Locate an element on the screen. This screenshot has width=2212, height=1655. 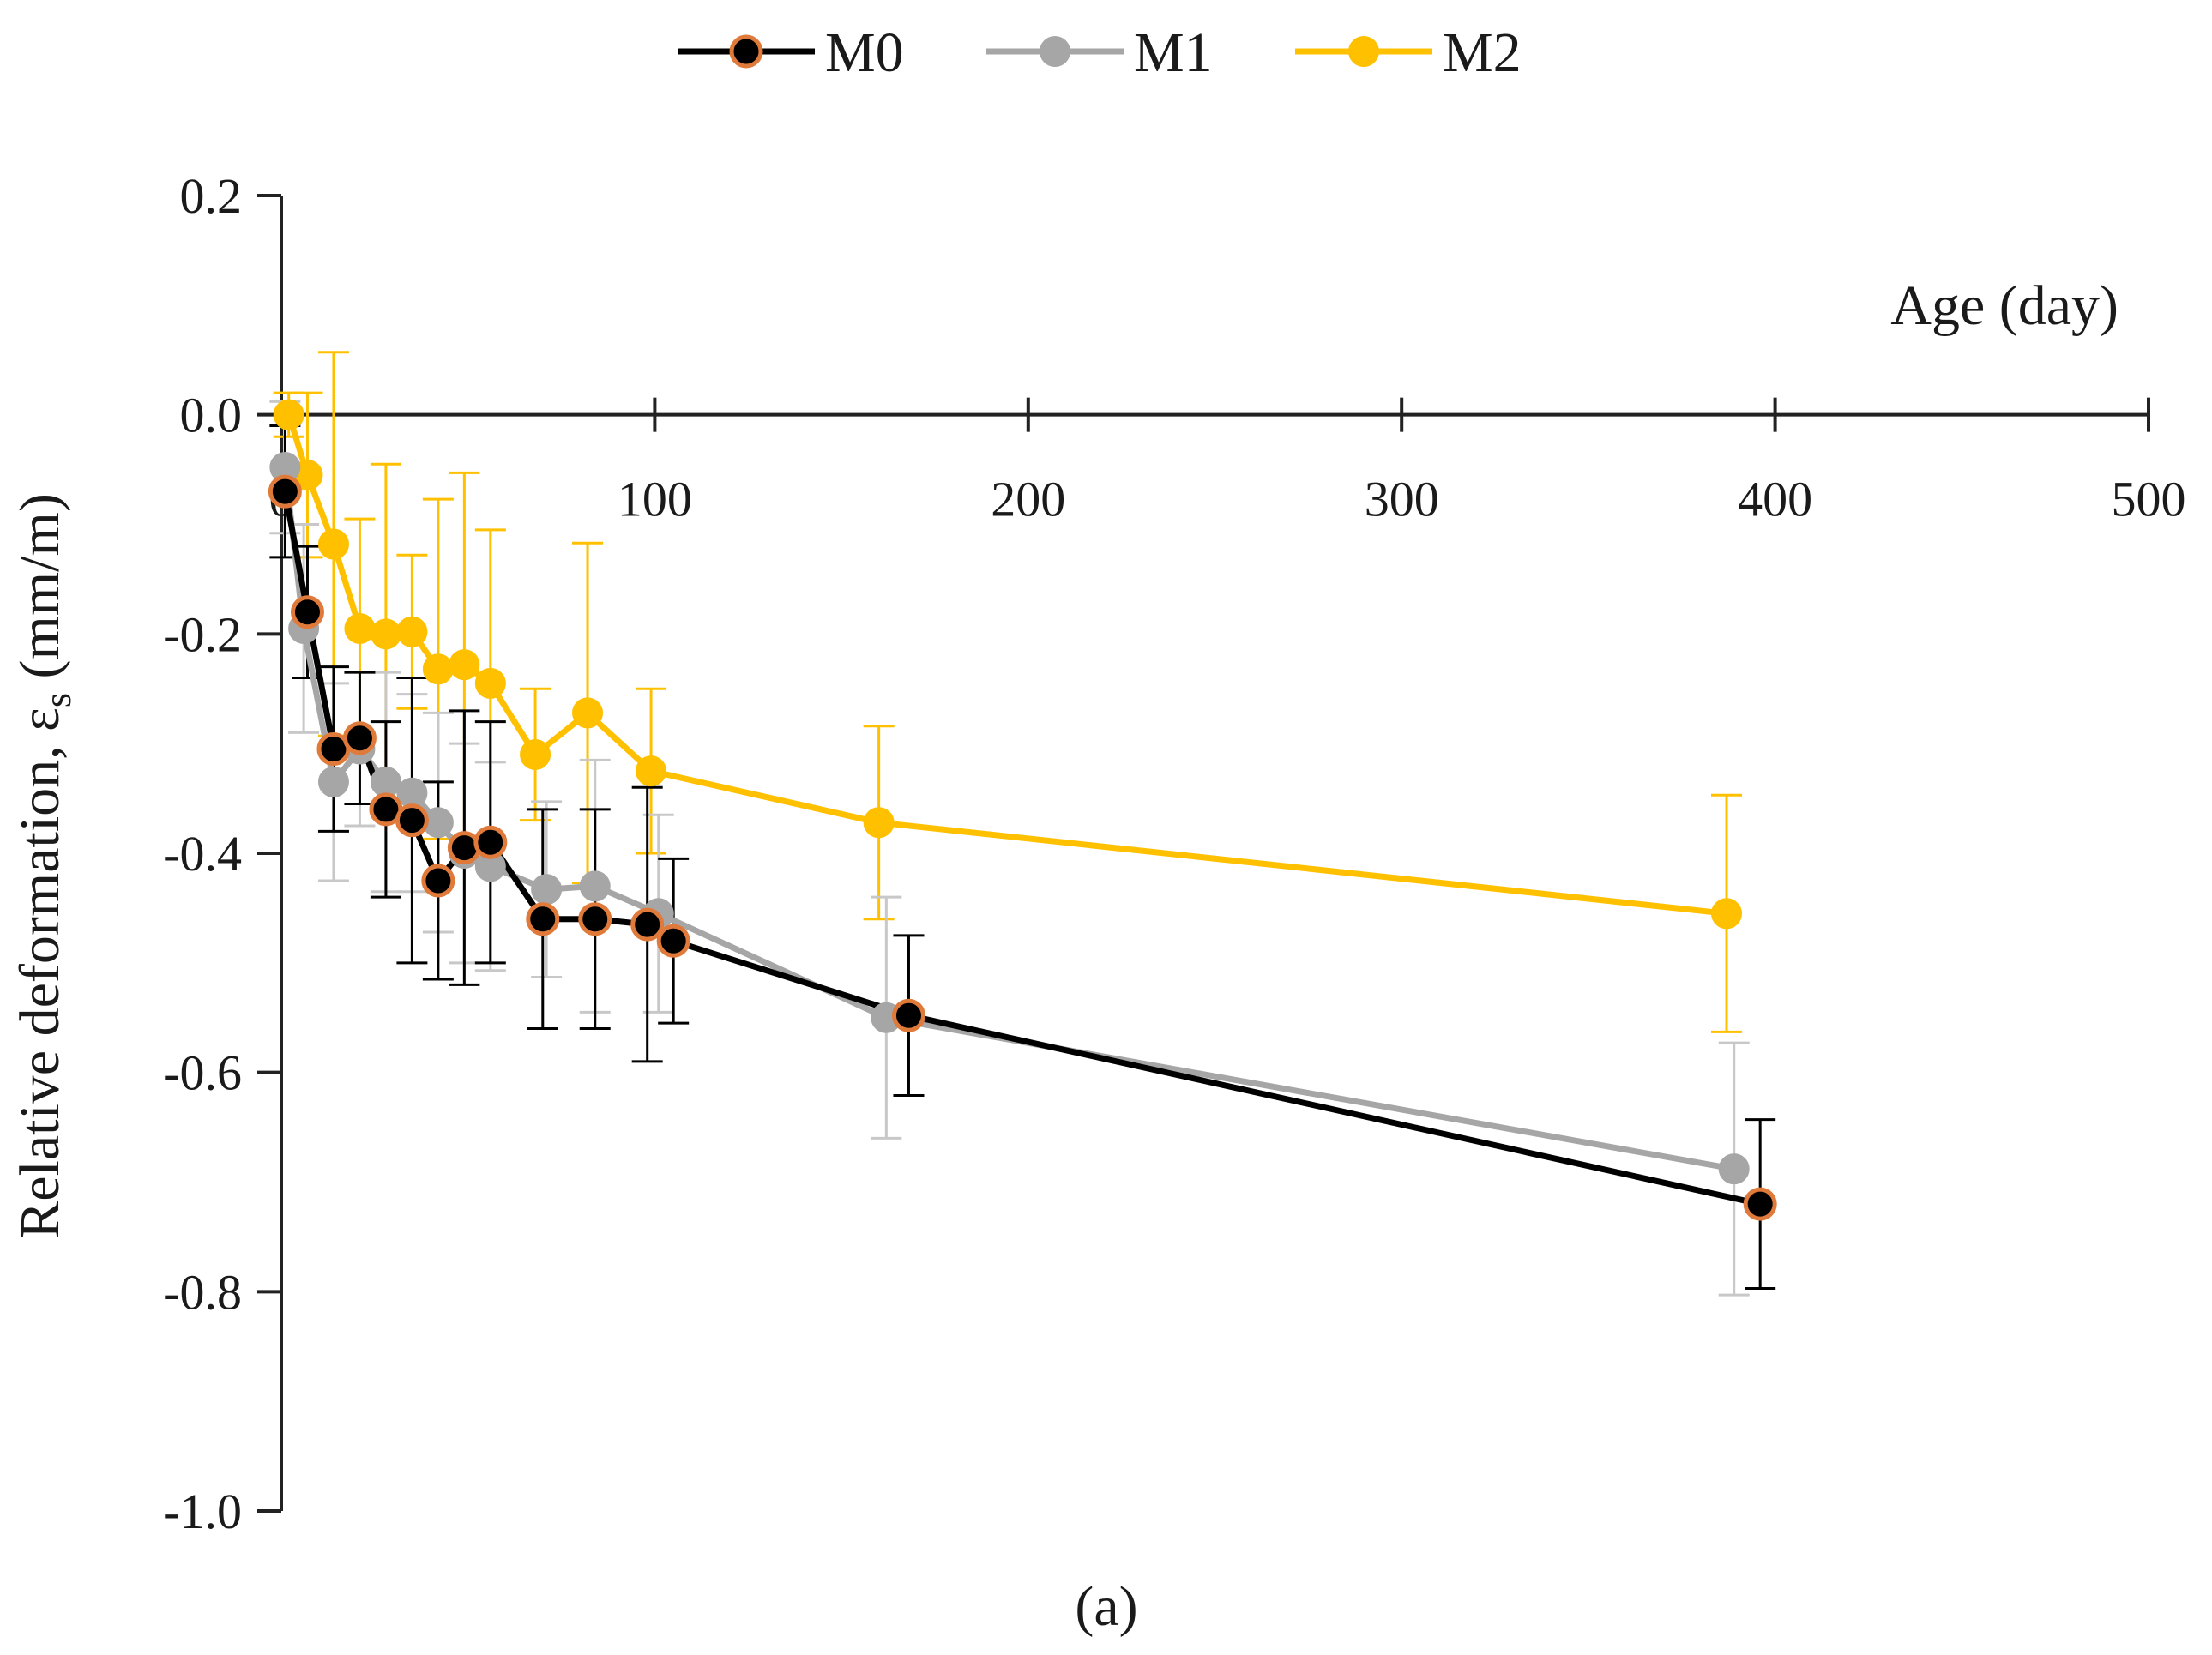
y-ticks: 0.2 0.0 -0.2 -0.4 -0.6 -0.8 -1.0 is located at coordinates (222, 854).